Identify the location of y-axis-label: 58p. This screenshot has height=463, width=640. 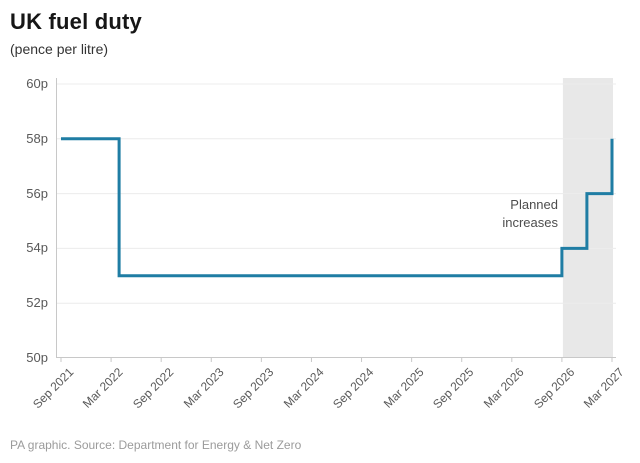
(37, 138).